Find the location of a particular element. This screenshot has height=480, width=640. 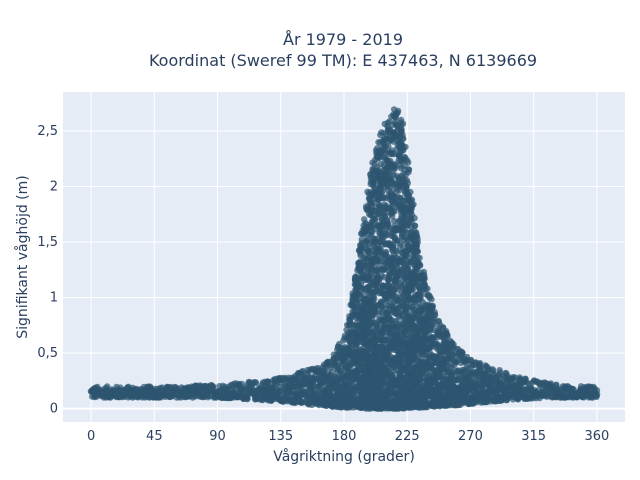

x-tick-label: 360 is located at coordinates (596, 436).